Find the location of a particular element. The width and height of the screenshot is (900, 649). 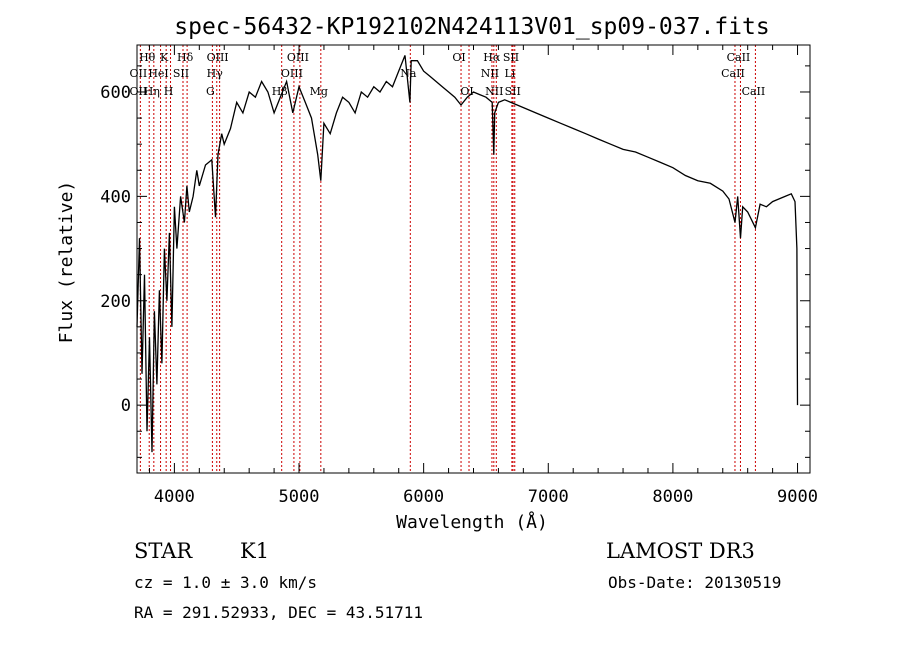

y-axis-label: Flux (relative) is located at coordinates (66, 262).